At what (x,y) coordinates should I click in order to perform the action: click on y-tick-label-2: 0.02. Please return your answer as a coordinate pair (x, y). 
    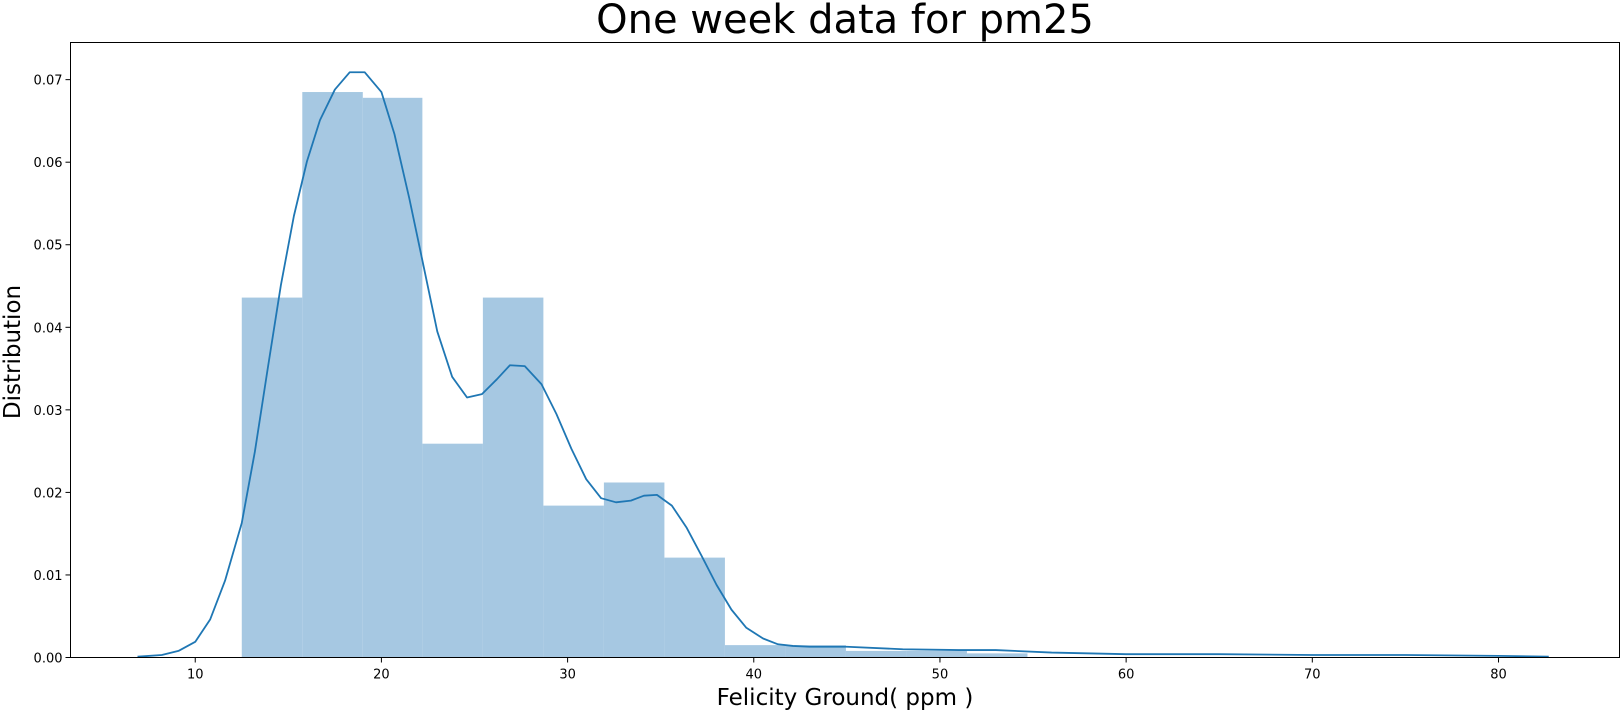
    Looking at the image, I should click on (48, 493).